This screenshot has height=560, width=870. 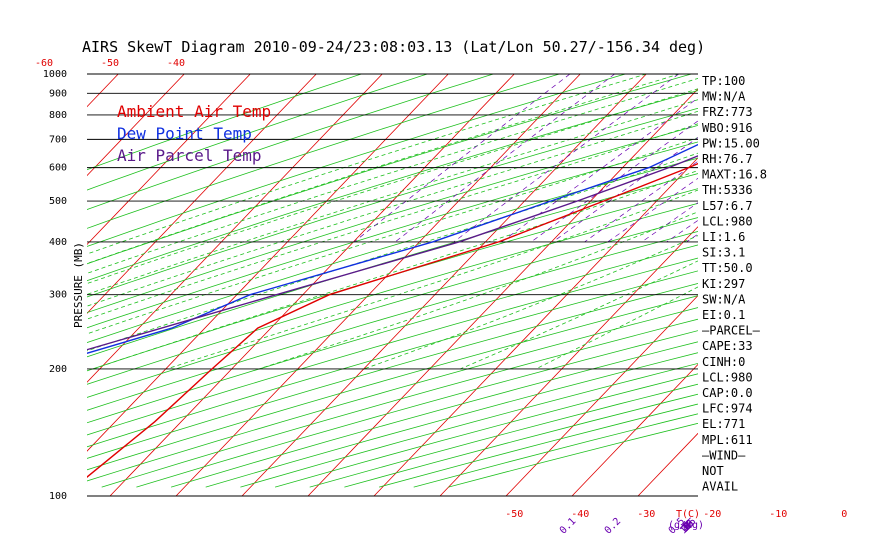 What do you see at coordinates (646, 514) in the screenshot?
I see `bottom-temp-tick-label: -30` at bounding box center [646, 514].